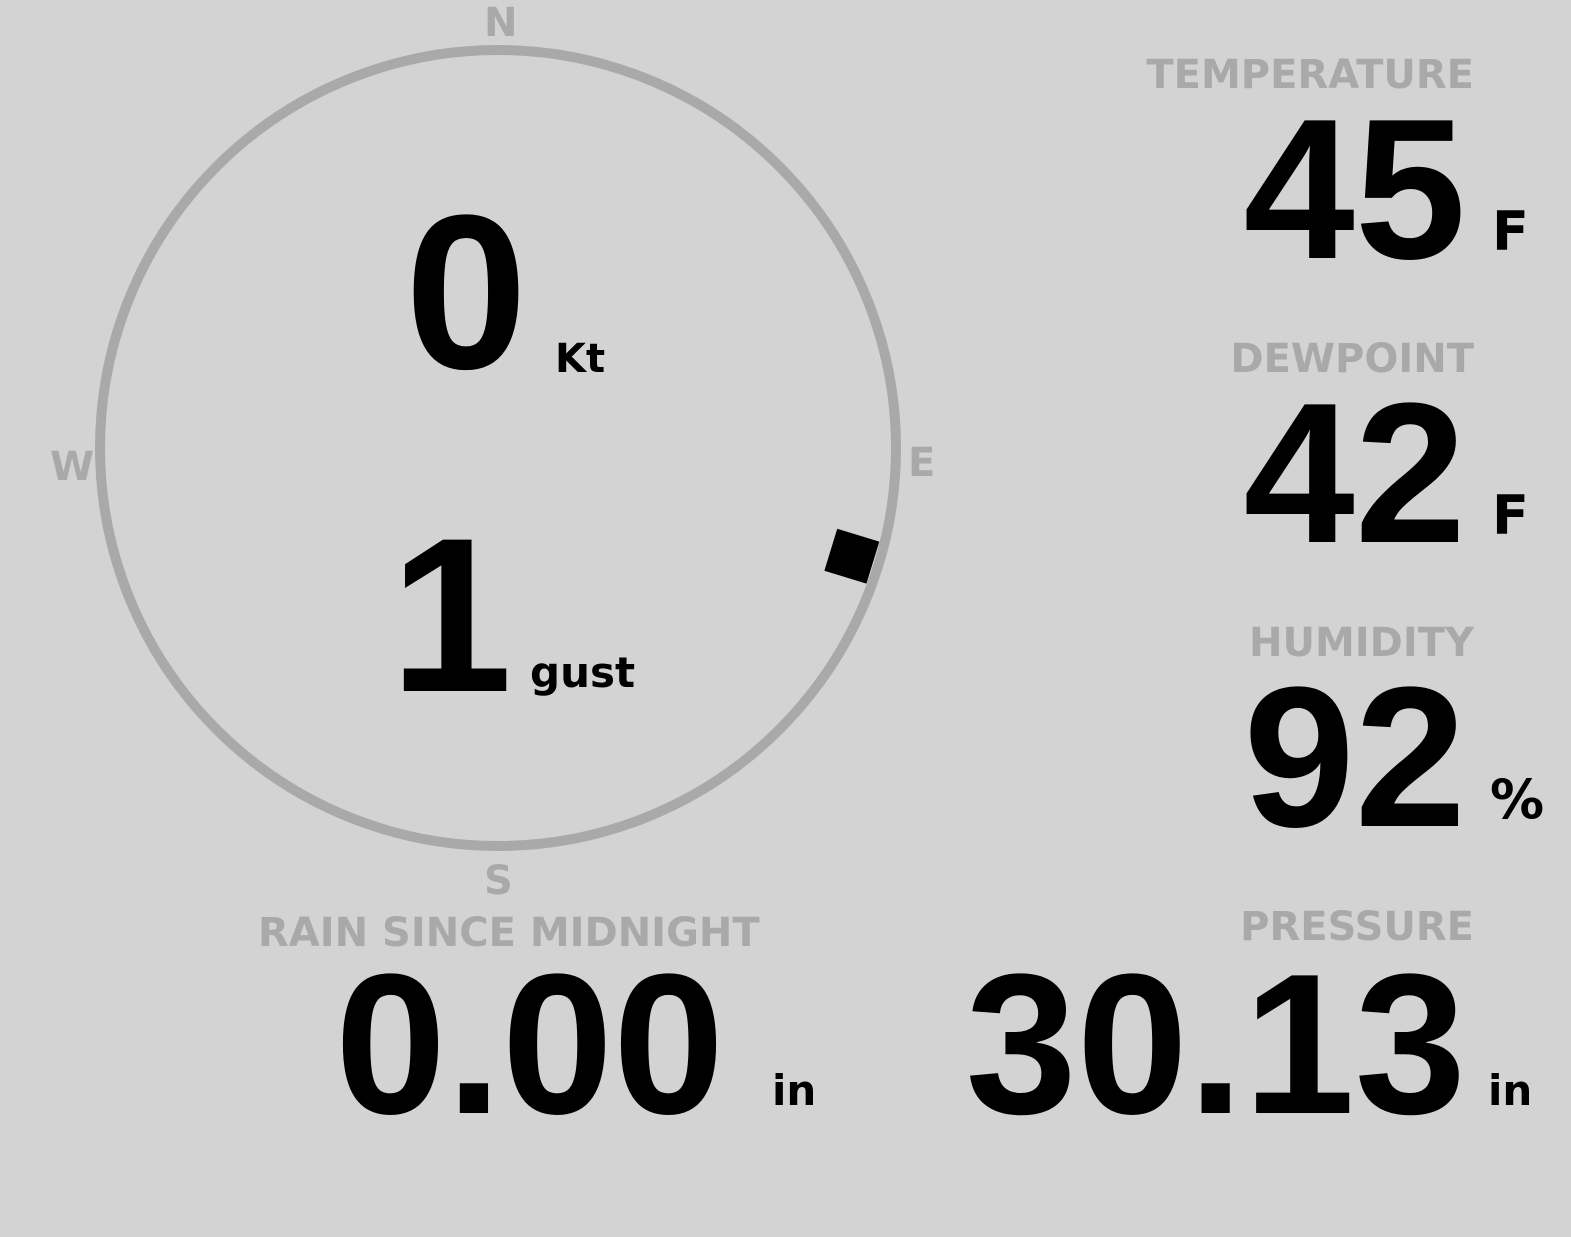 The image size is (1571, 1237). Describe the element at coordinates (1354, 189) in the screenshot. I see `temperature-value: 45` at that location.